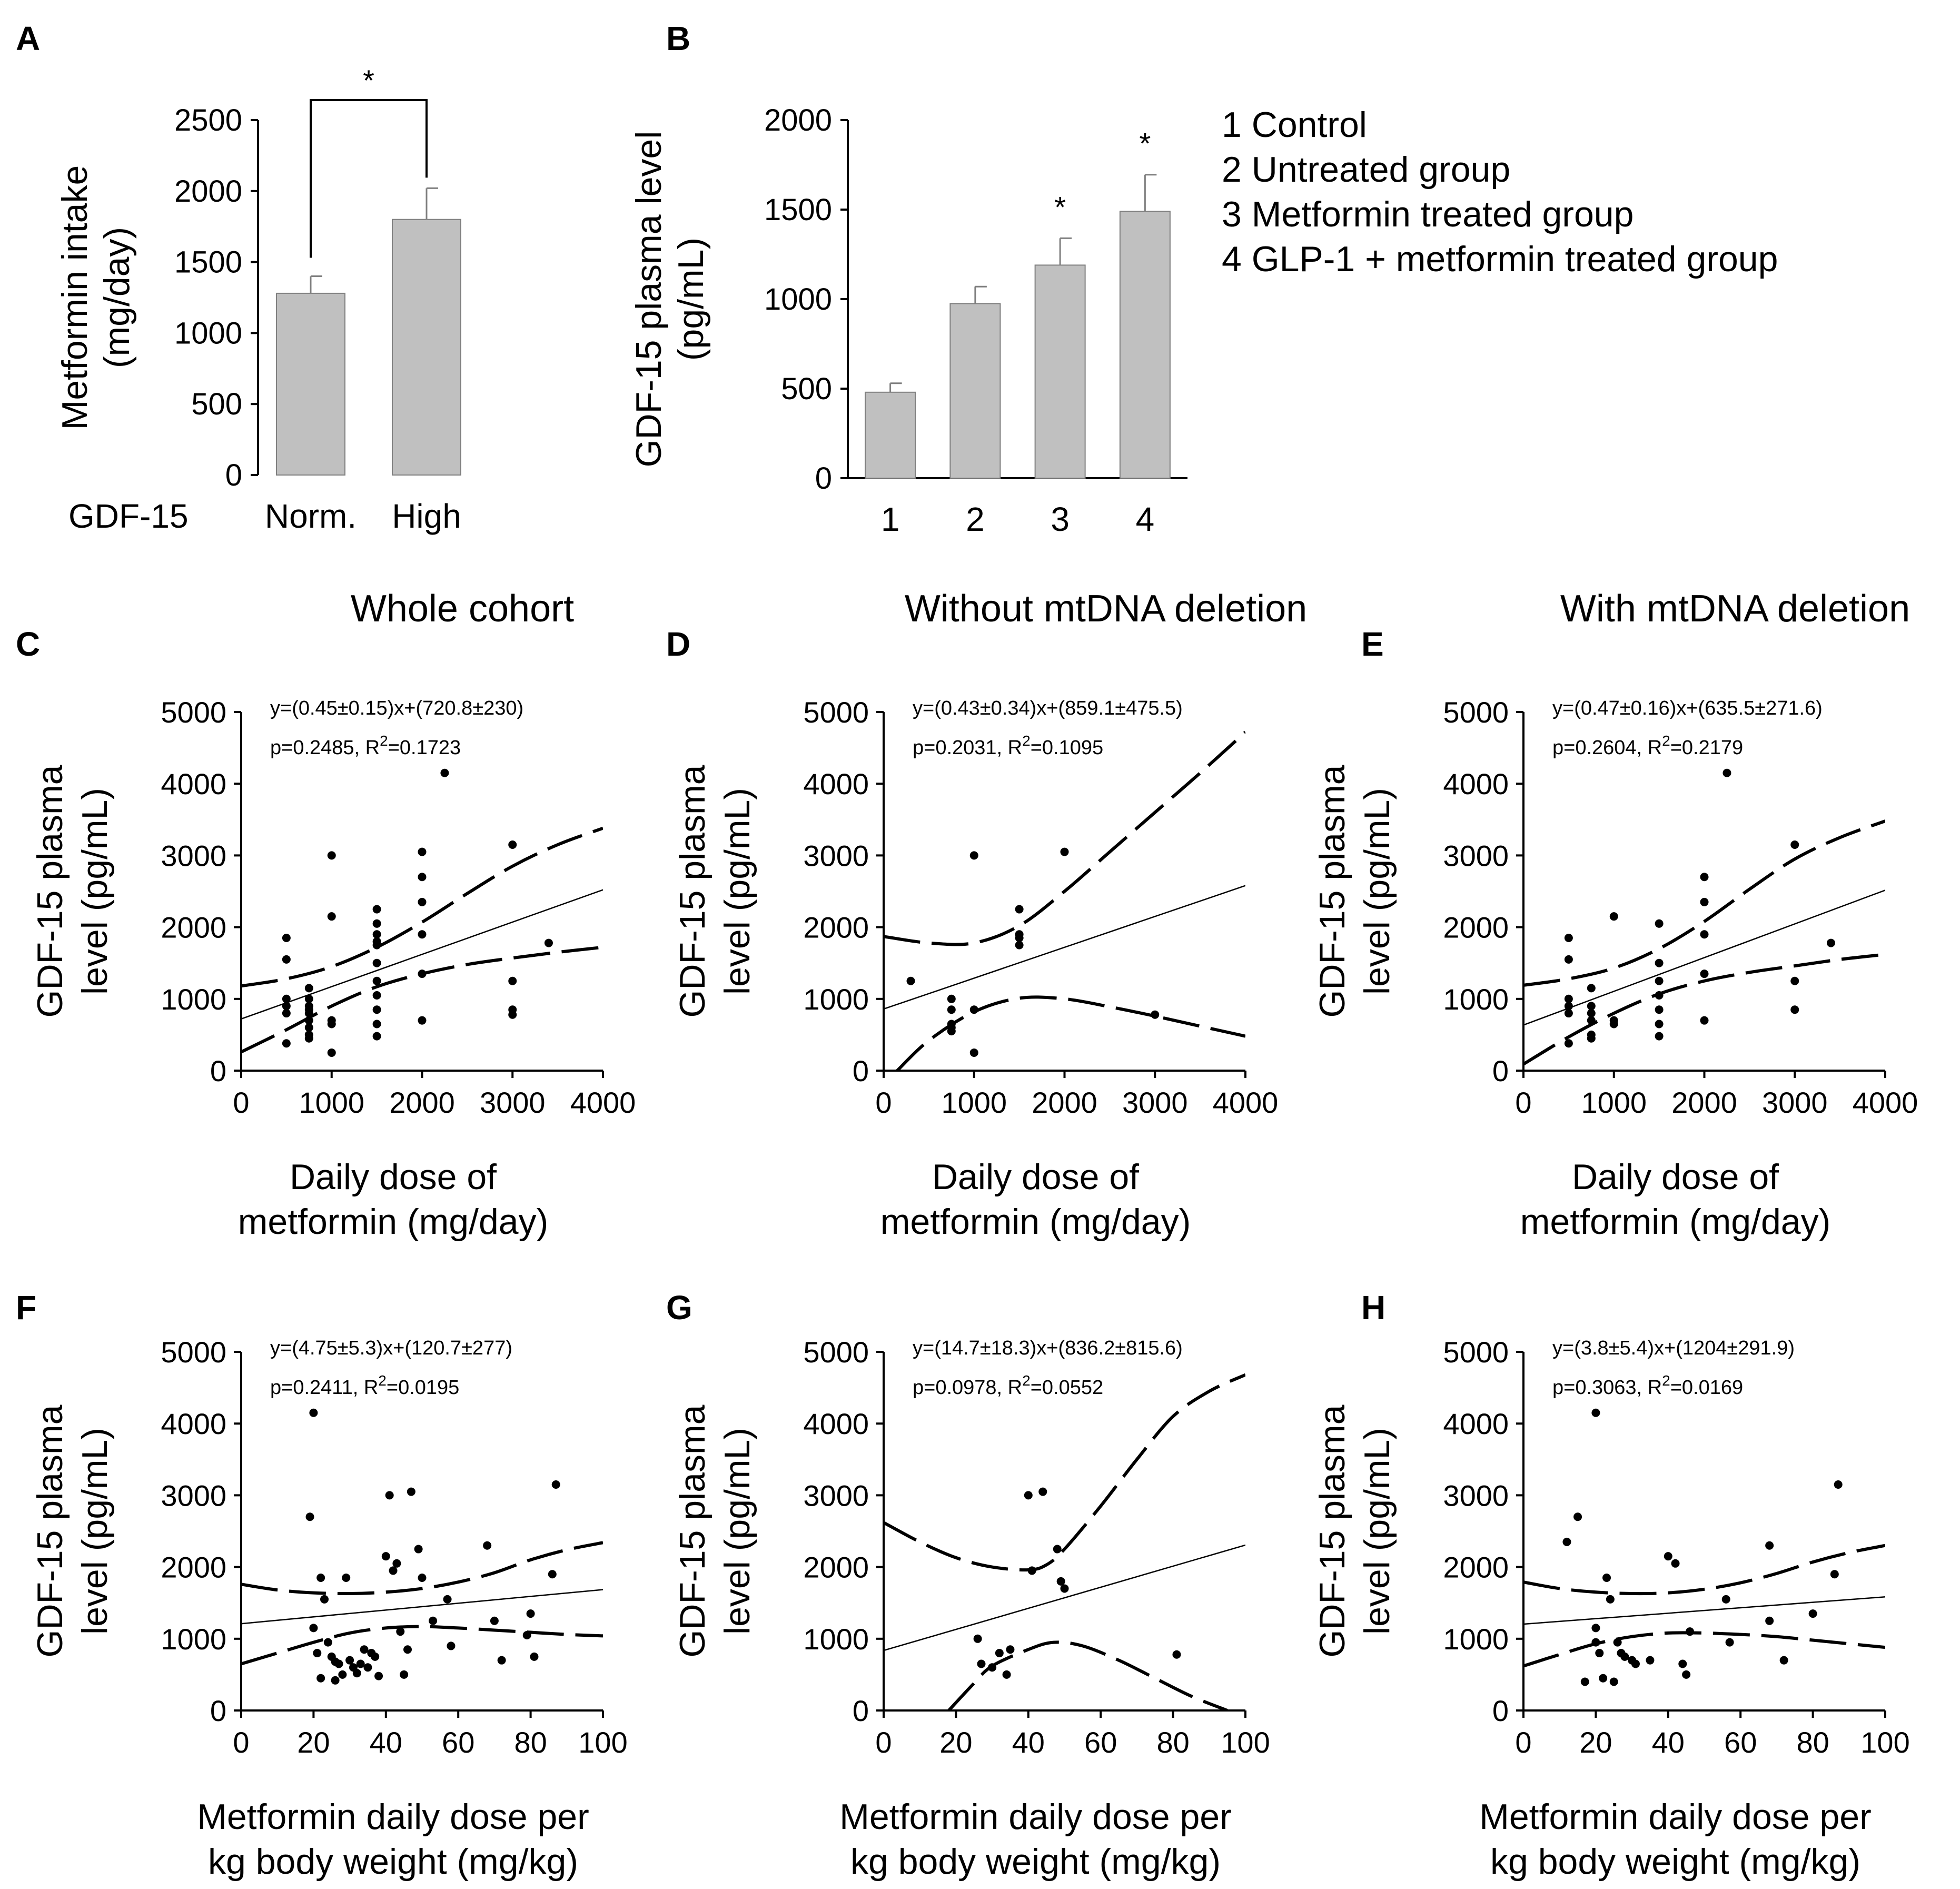 This screenshot has height=1889, width=1960. What do you see at coordinates (974, 1103) in the screenshot?
I see `x-tick-label: 1000` at bounding box center [974, 1103].